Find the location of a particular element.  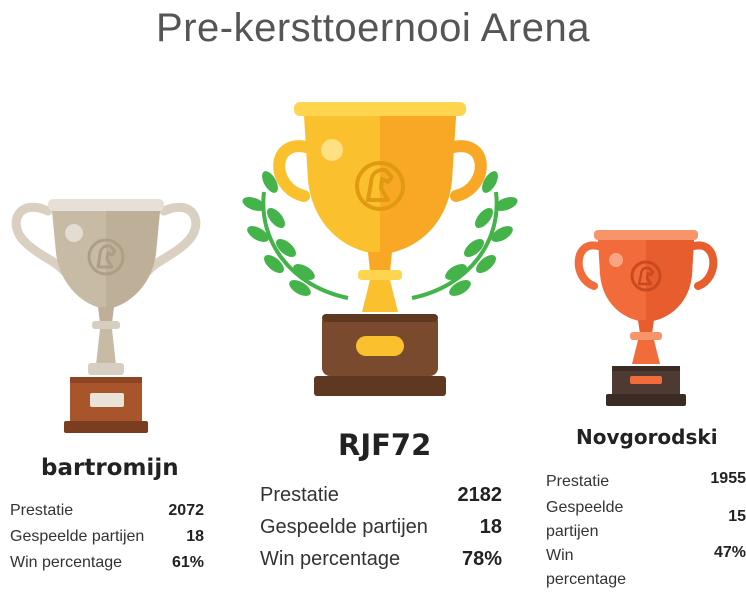

stat-row-prestatie: Prestatie 1955 is located at coordinates (646, 481).